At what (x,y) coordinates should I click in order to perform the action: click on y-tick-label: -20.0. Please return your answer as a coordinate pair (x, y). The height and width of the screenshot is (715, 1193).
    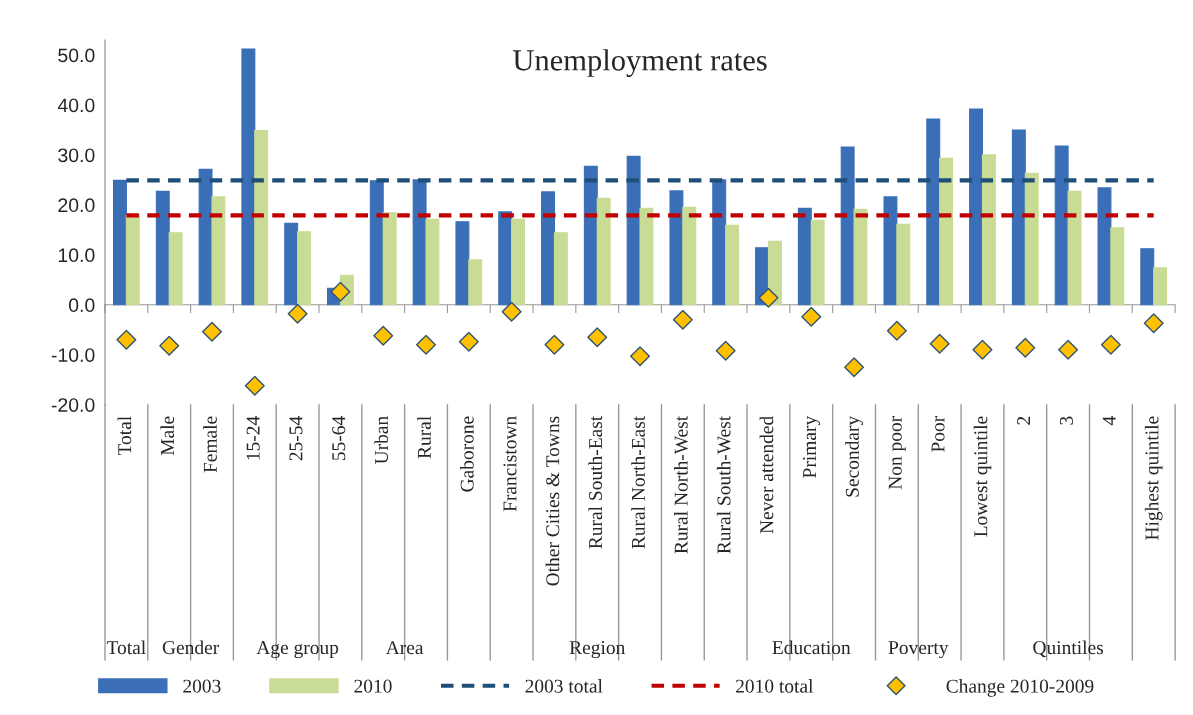
    Looking at the image, I should click on (73, 405).